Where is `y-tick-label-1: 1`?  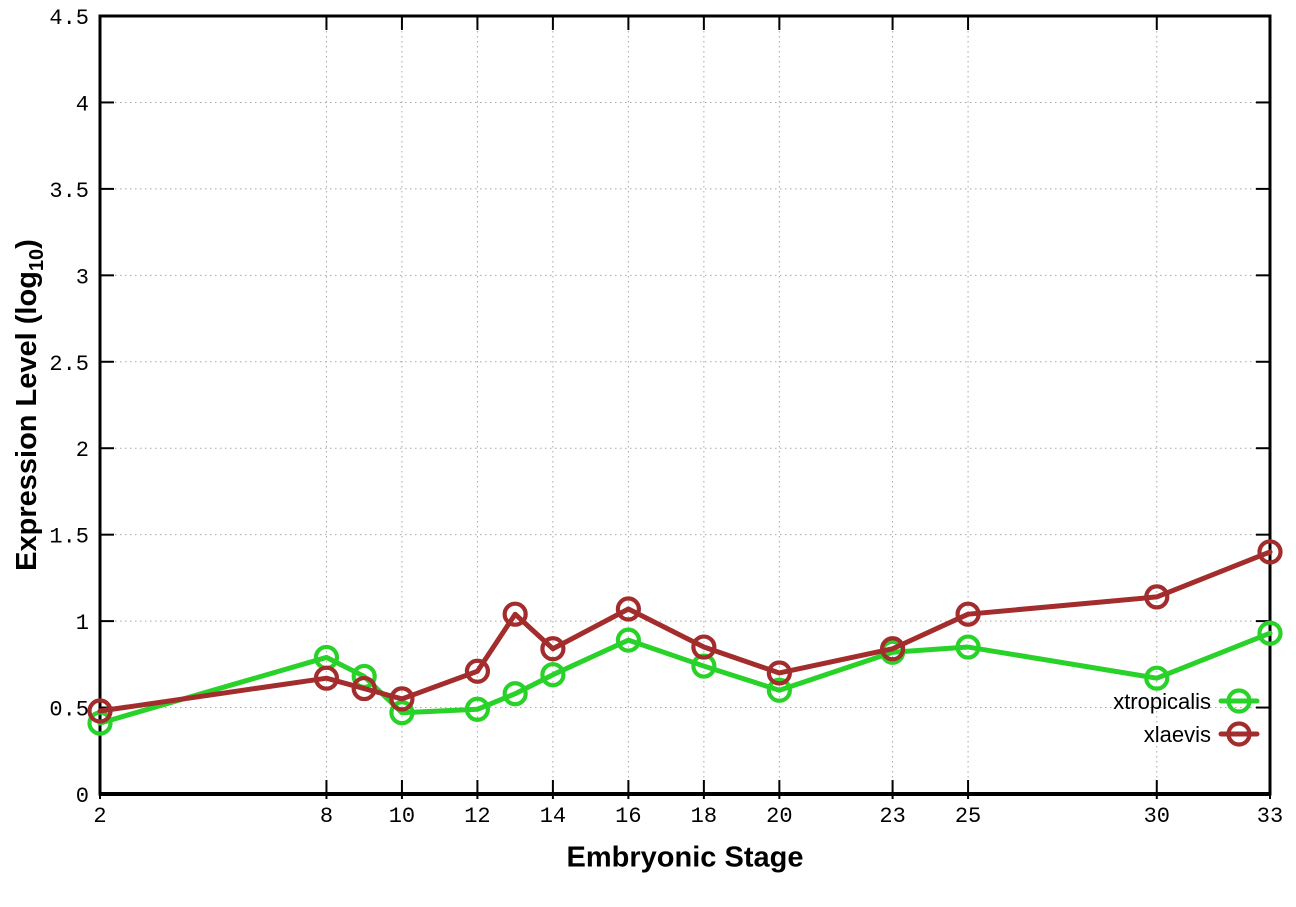 y-tick-label-1: 1 is located at coordinates (82, 623).